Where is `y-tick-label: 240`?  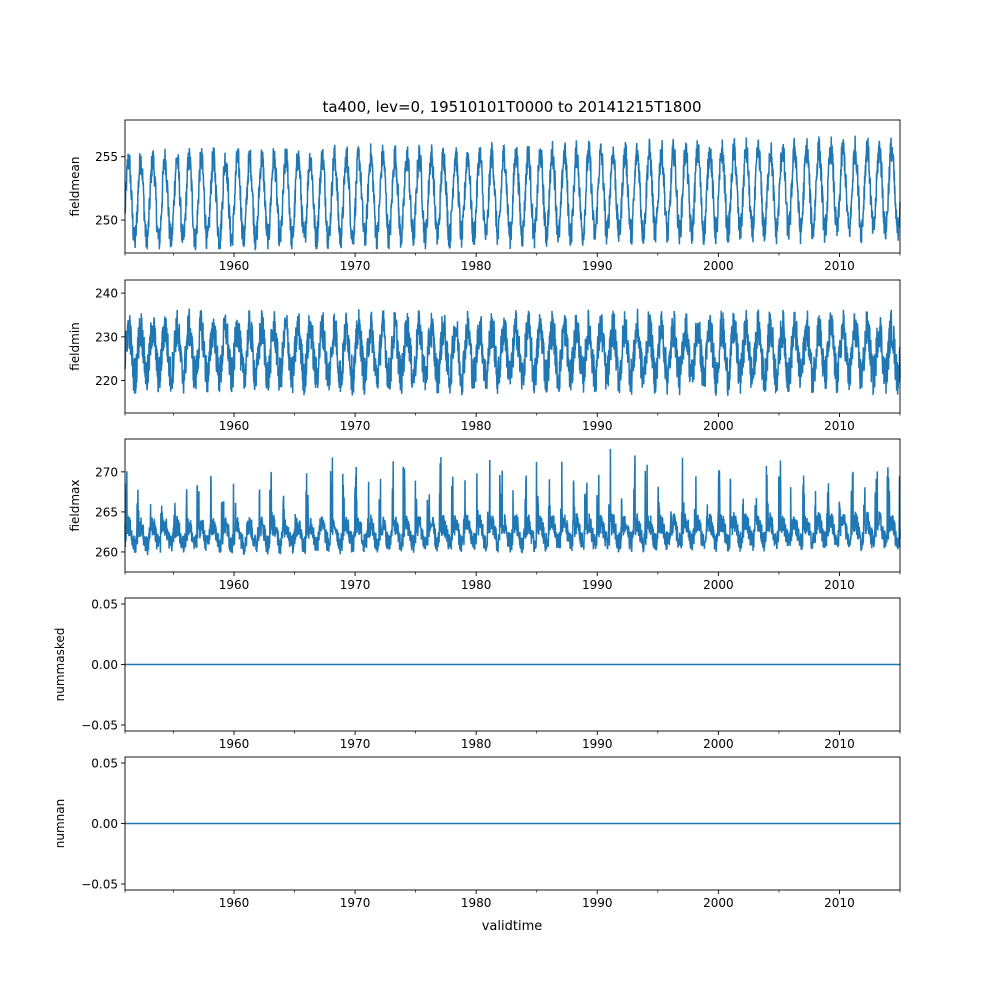 y-tick-label: 240 is located at coordinates (106, 294).